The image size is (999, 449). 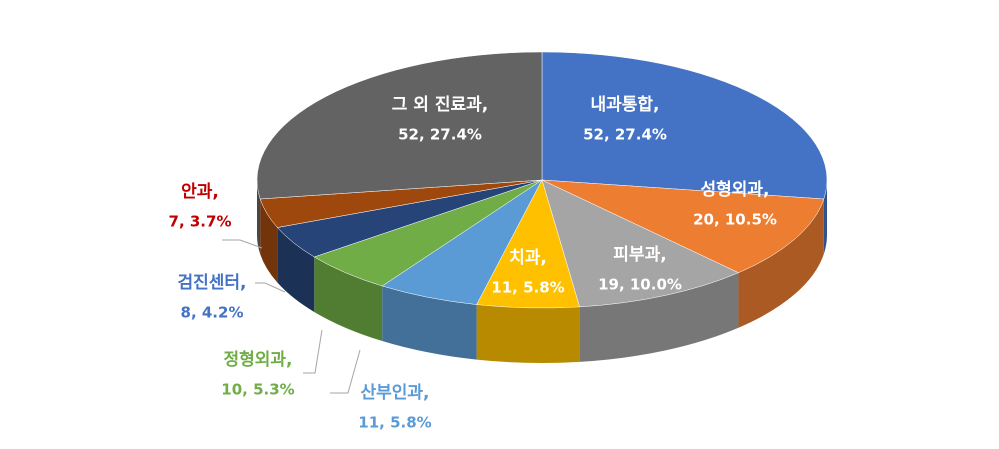 I want to click on value-label: 7, 3.7%, so click(x=200, y=222).